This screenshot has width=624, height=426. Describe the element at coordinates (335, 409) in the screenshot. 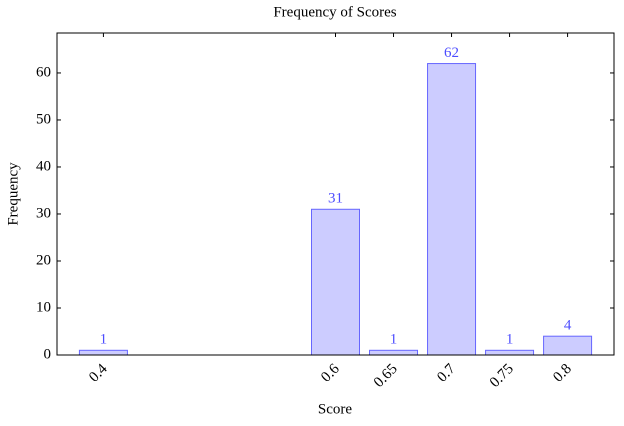

I see `x-axis-label: Score` at that location.